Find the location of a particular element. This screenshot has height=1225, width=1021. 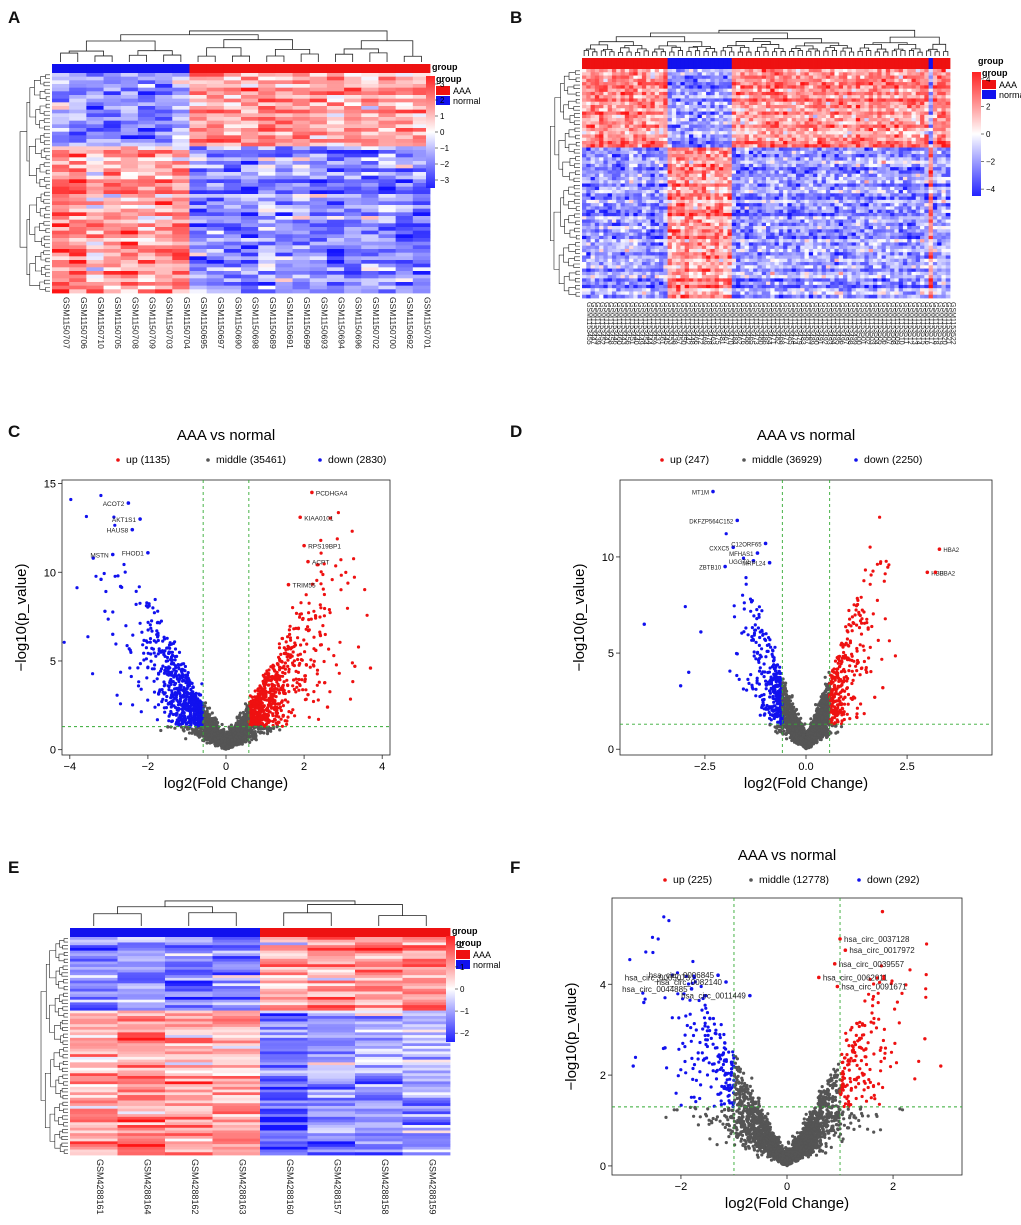

sample-label: GSM1150709 is located at coordinates (153, 323).